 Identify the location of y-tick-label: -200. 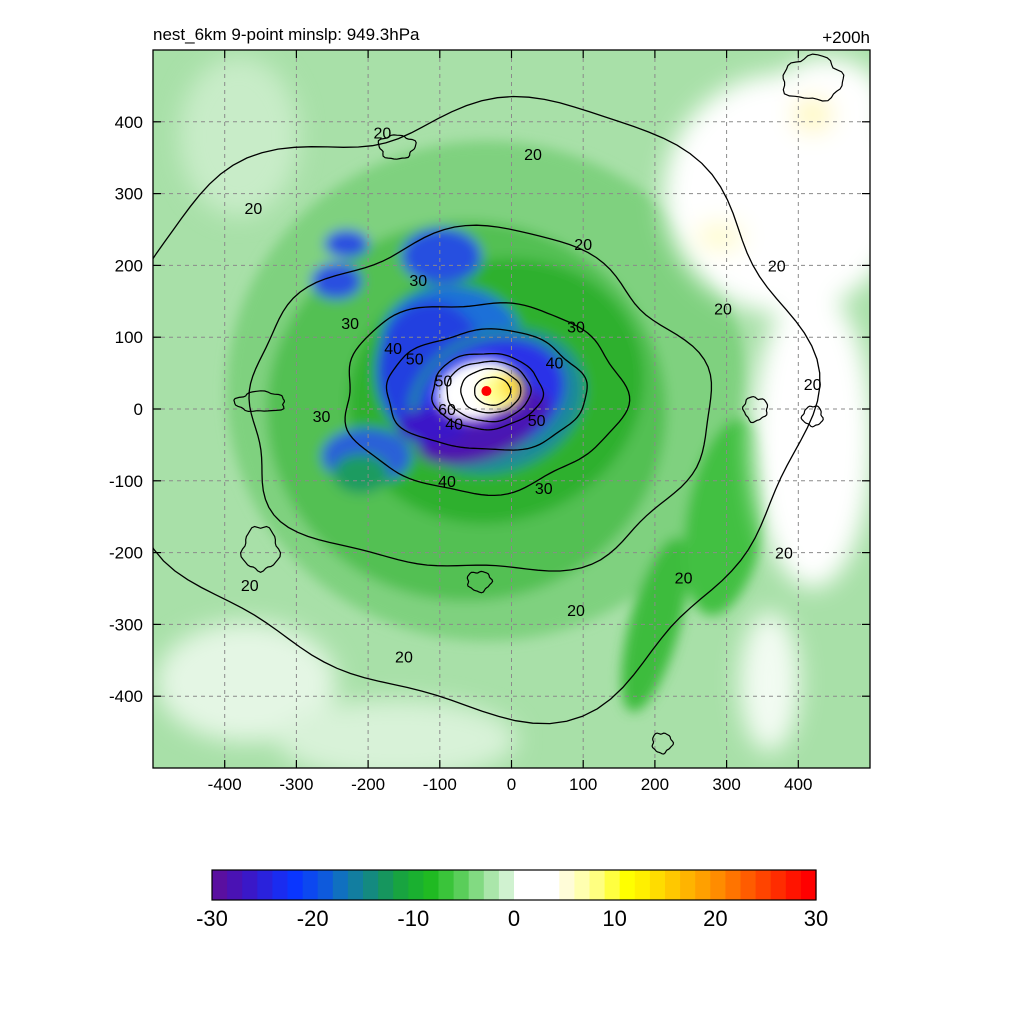
(126, 553).